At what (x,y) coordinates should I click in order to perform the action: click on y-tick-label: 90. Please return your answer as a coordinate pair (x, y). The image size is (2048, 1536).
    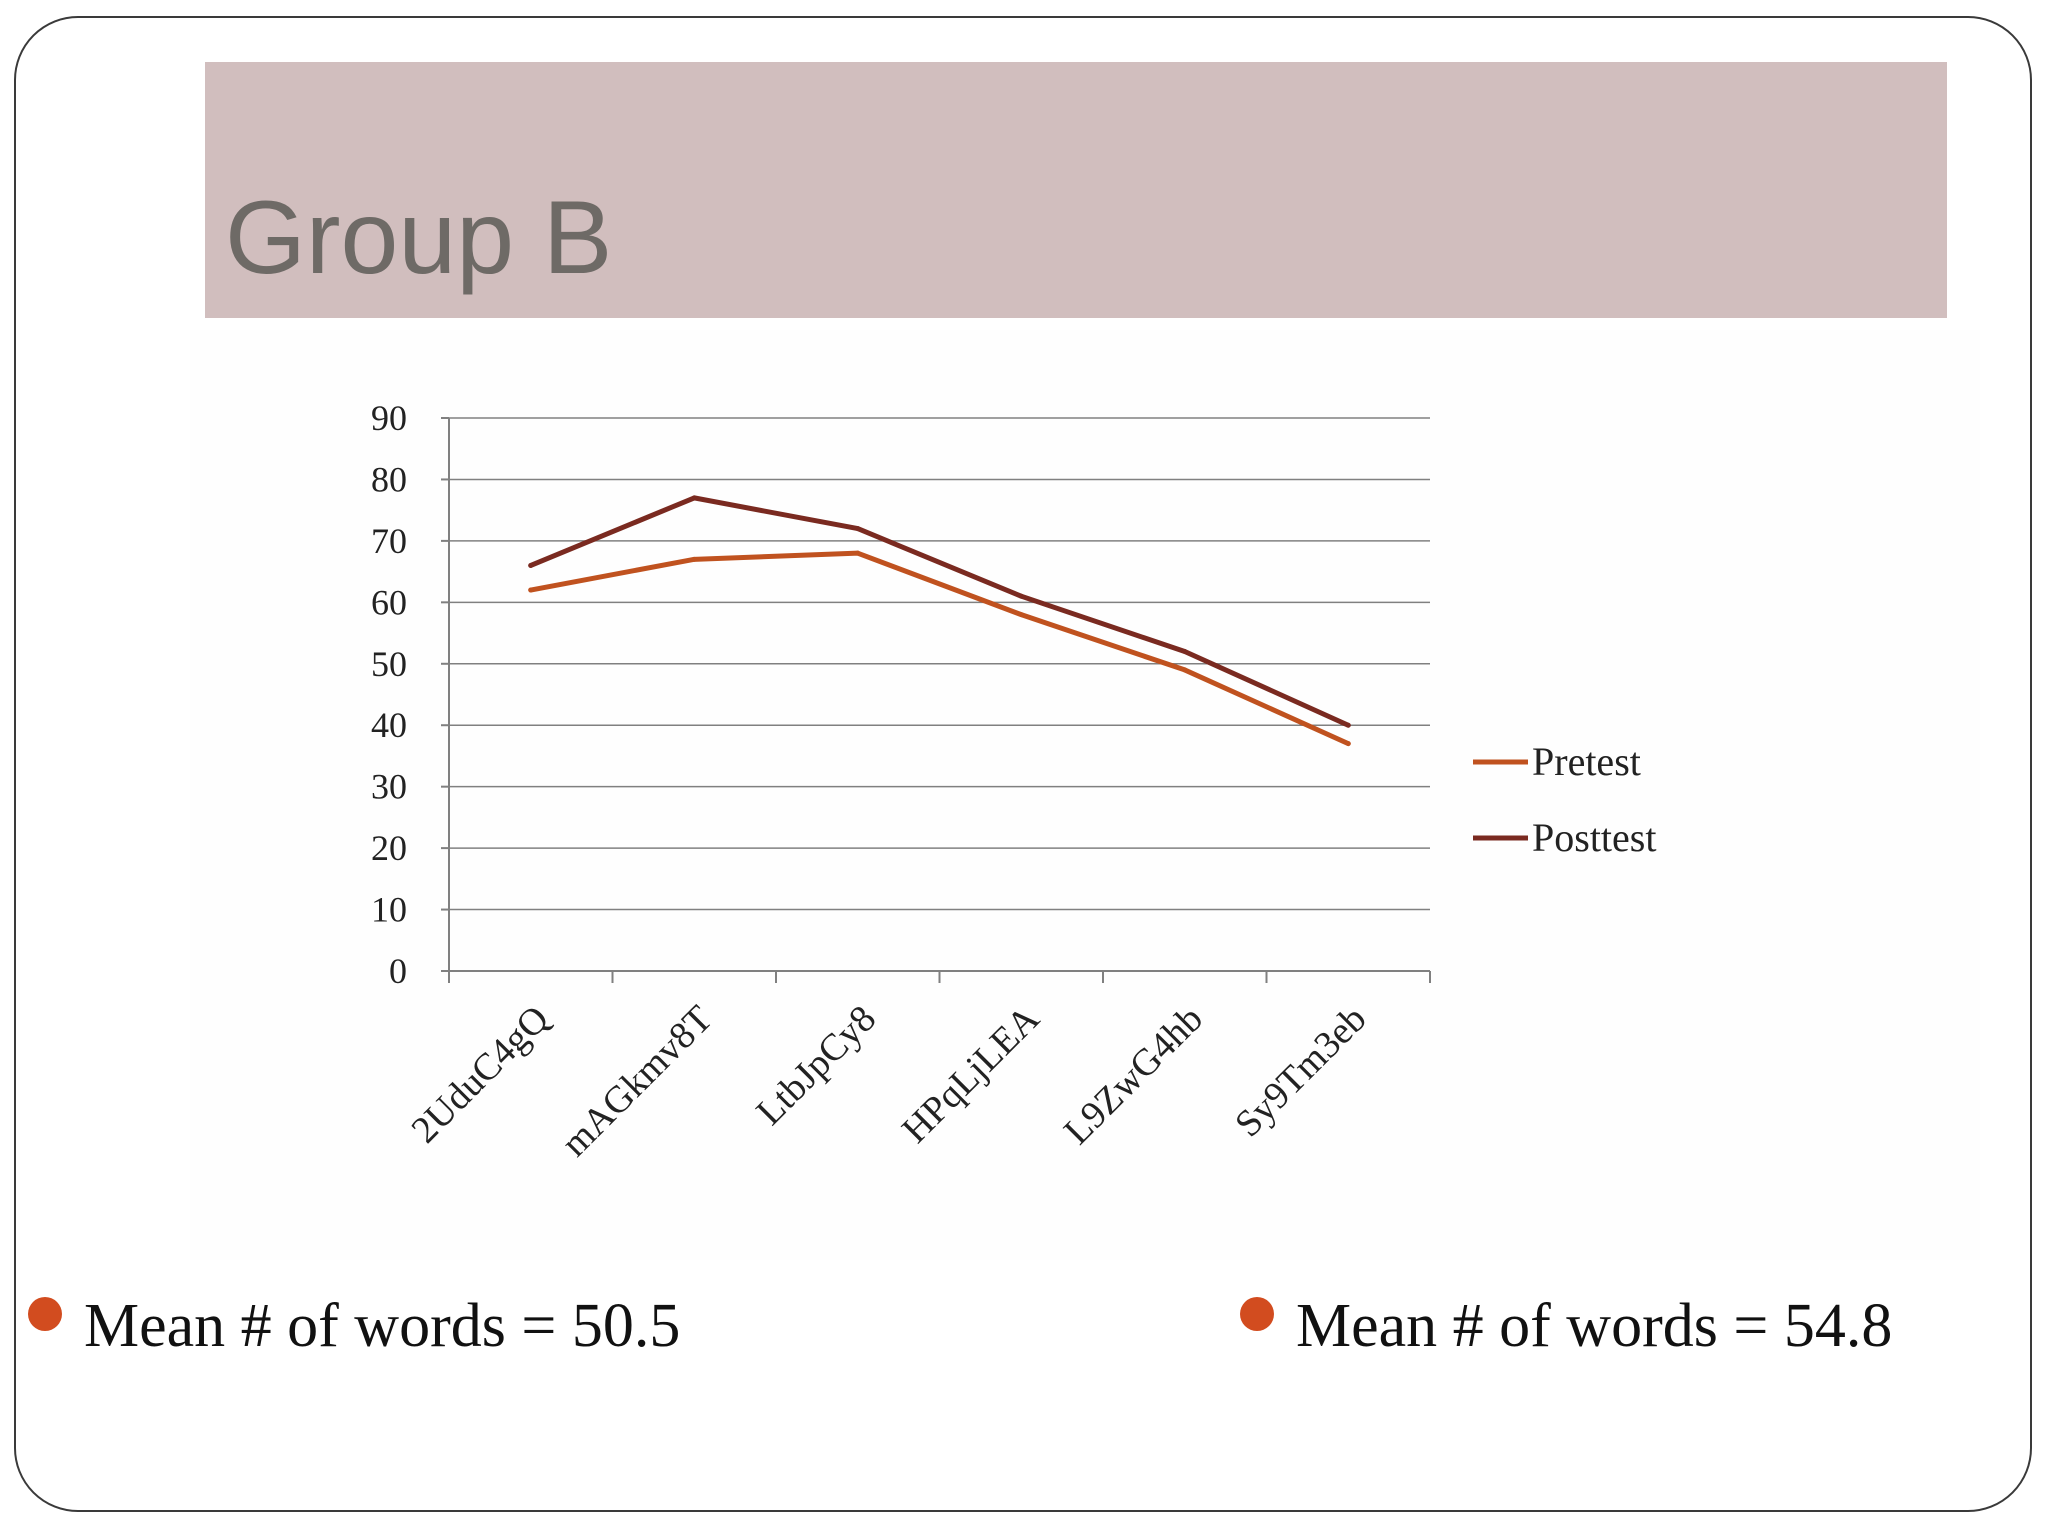
    Looking at the image, I should click on (389, 418).